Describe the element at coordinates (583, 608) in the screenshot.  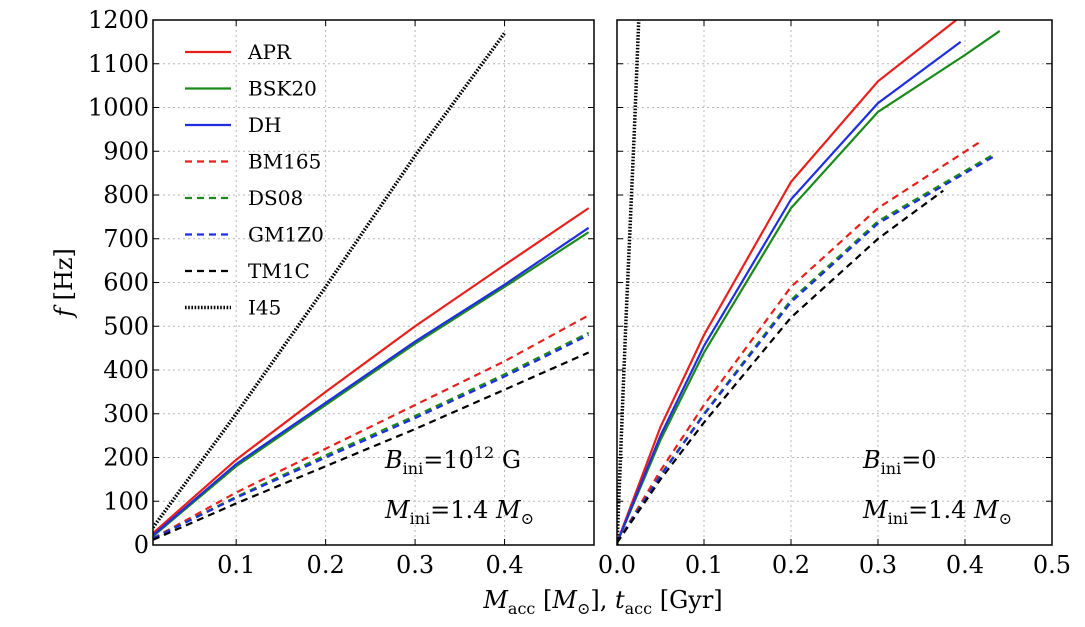
I see `x-axis-label-part: ⊙` at that location.